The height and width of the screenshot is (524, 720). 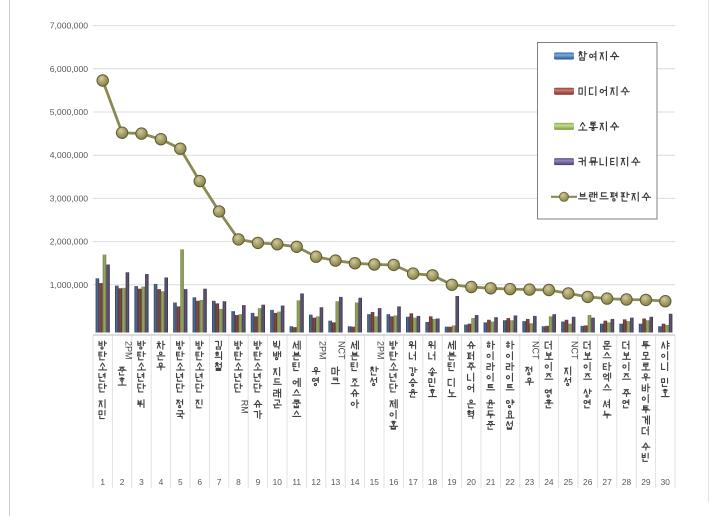 I want to click on svg-text: 7, so click(x=219, y=482).